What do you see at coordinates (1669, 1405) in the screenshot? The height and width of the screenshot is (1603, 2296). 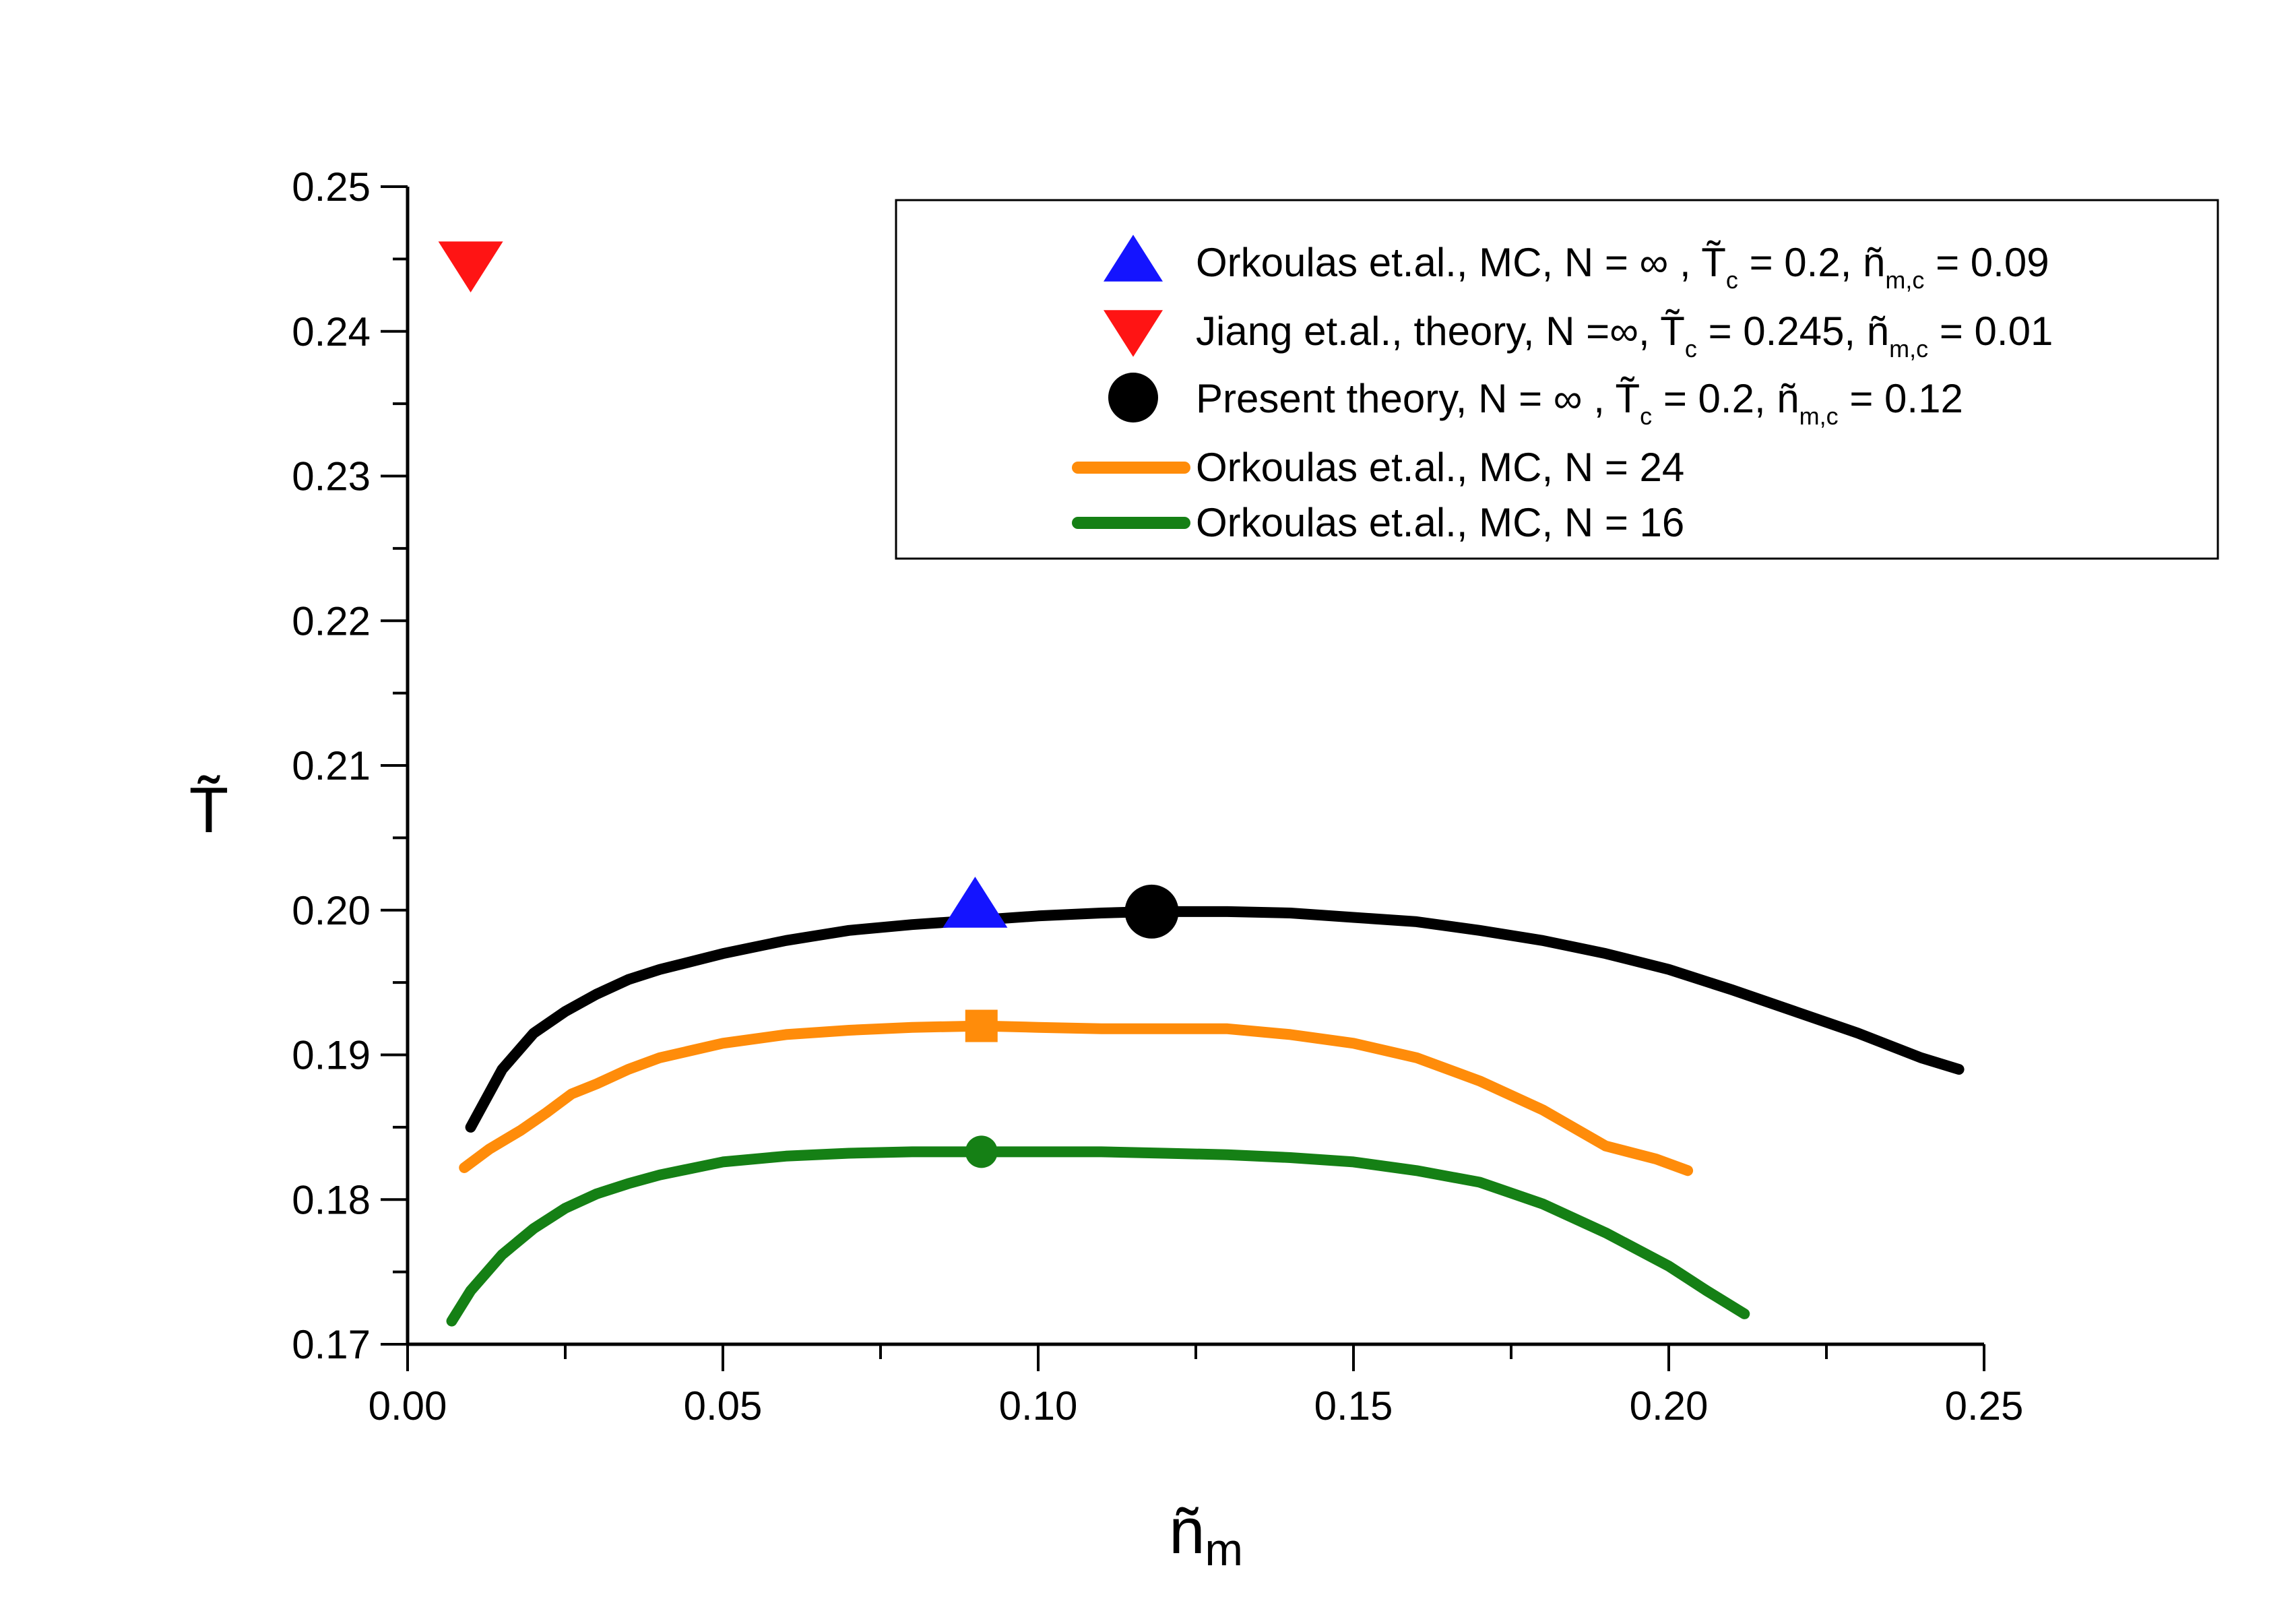 I see `x-tick-label: 0.20` at bounding box center [1669, 1405].